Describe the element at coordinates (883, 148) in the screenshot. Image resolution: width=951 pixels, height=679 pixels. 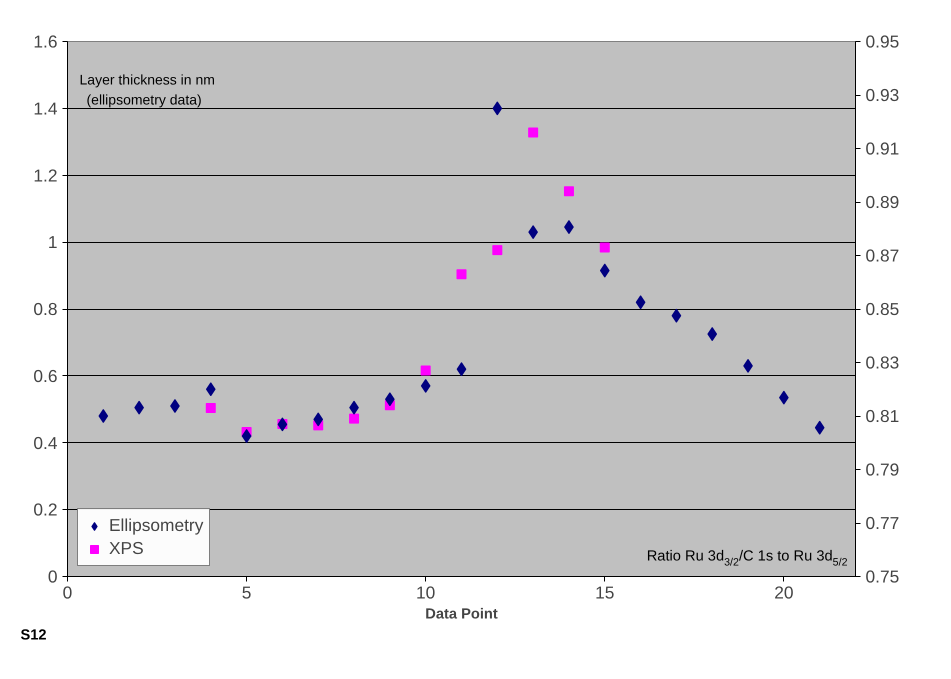
I see `y2-tick-label: 0.91` at that location.